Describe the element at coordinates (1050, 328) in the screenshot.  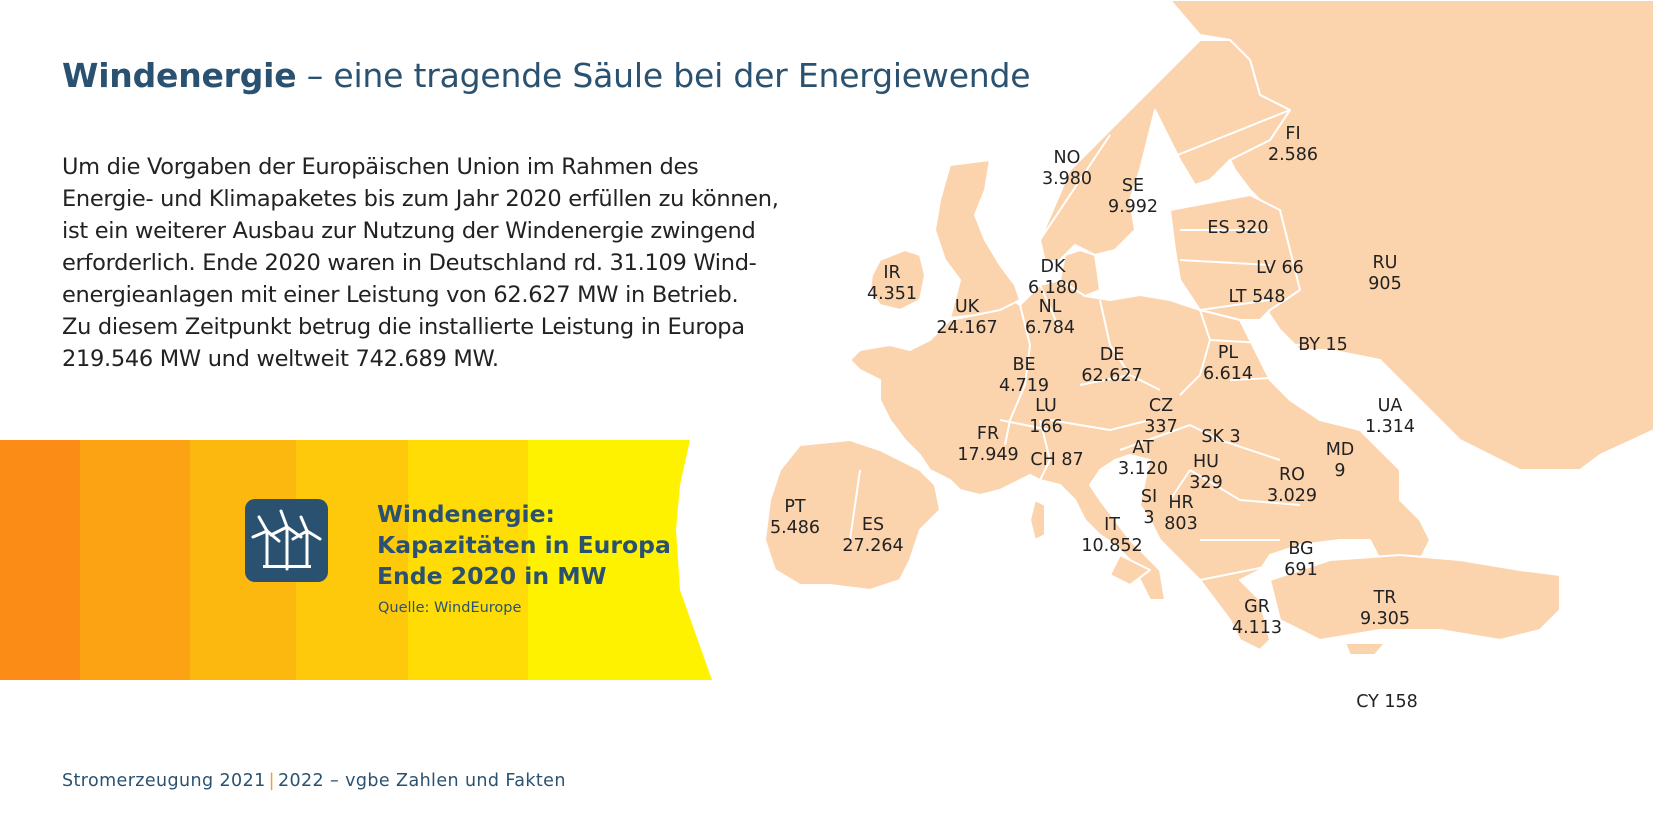
I see `map-label-text: 6.784` at that location.